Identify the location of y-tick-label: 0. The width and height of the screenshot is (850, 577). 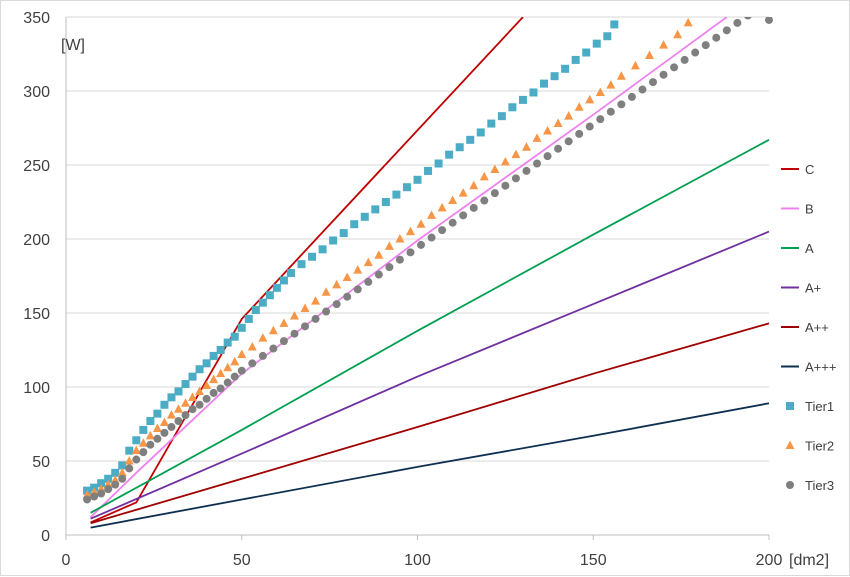
(45, 536).